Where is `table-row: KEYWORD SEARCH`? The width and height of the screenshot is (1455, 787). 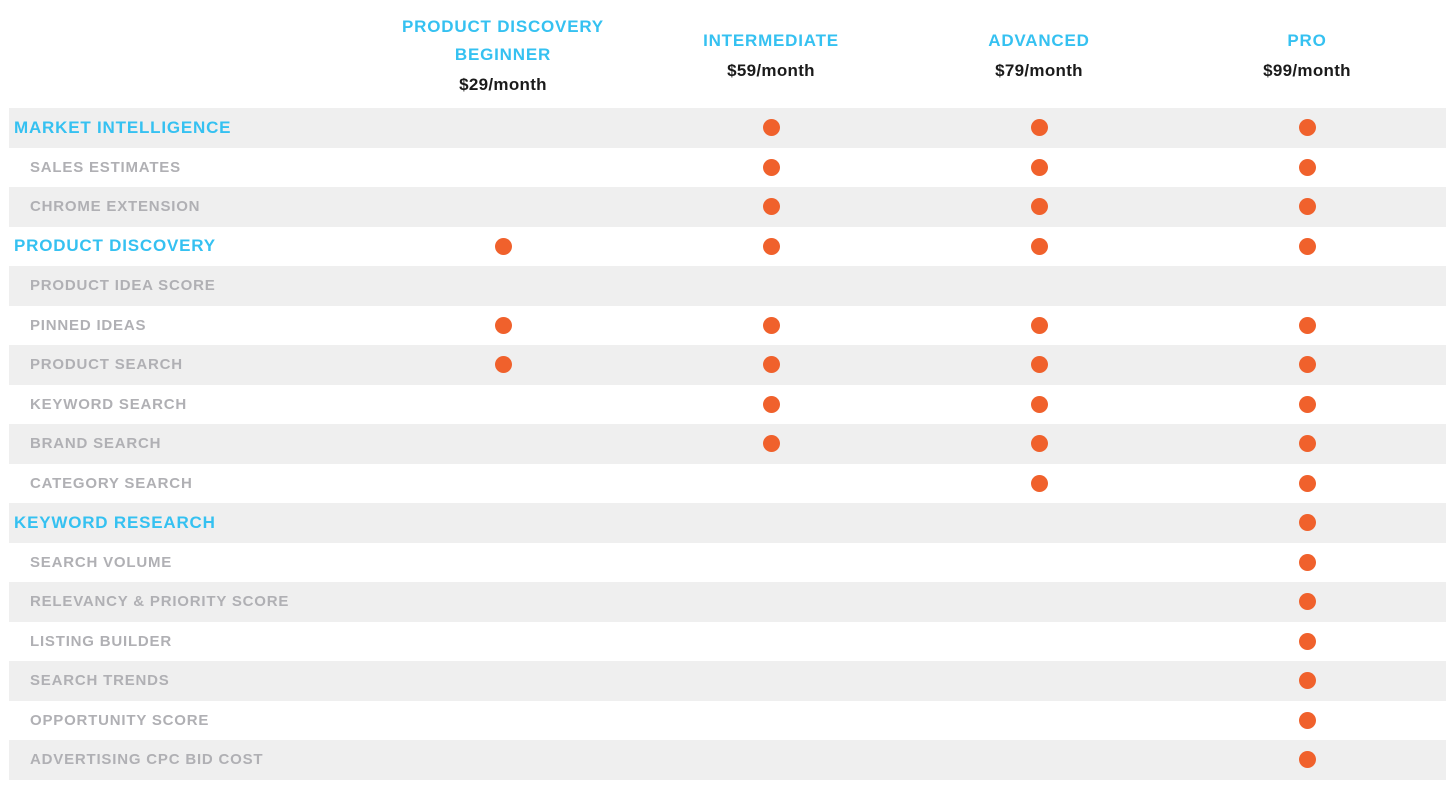 table-row: KEYWORD SEARCH is located at coordinates (727, 405).